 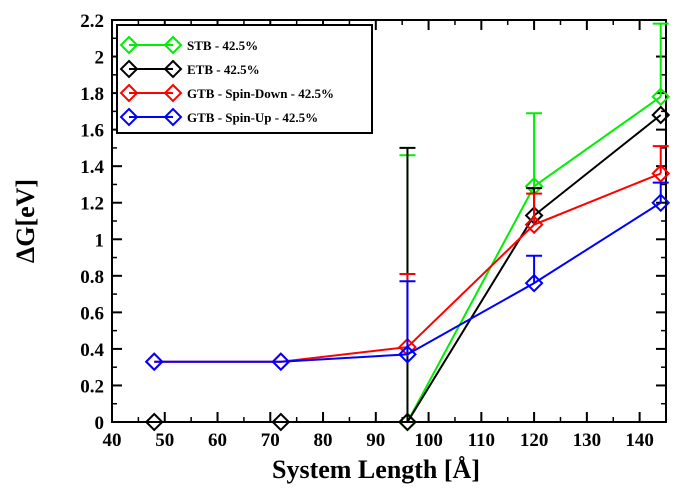 What do you see at coordinates (92, 21) in the screenshot?
I see `y-tick-label: 2.2` at bounding box center [92, 21].